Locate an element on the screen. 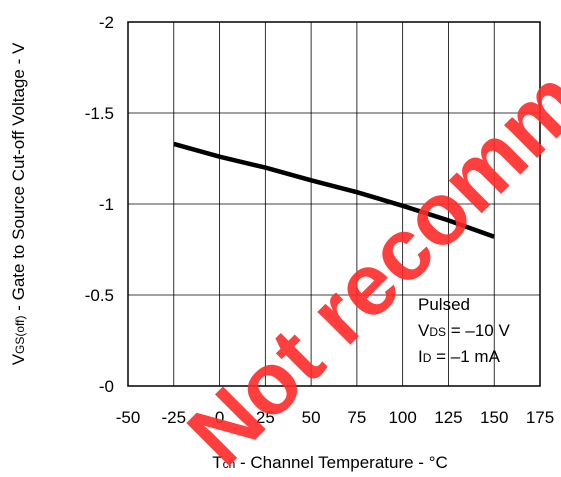 The image size is (561, 477). annotation-vds: VDS = –10 V is located at coordinates (464, 330).